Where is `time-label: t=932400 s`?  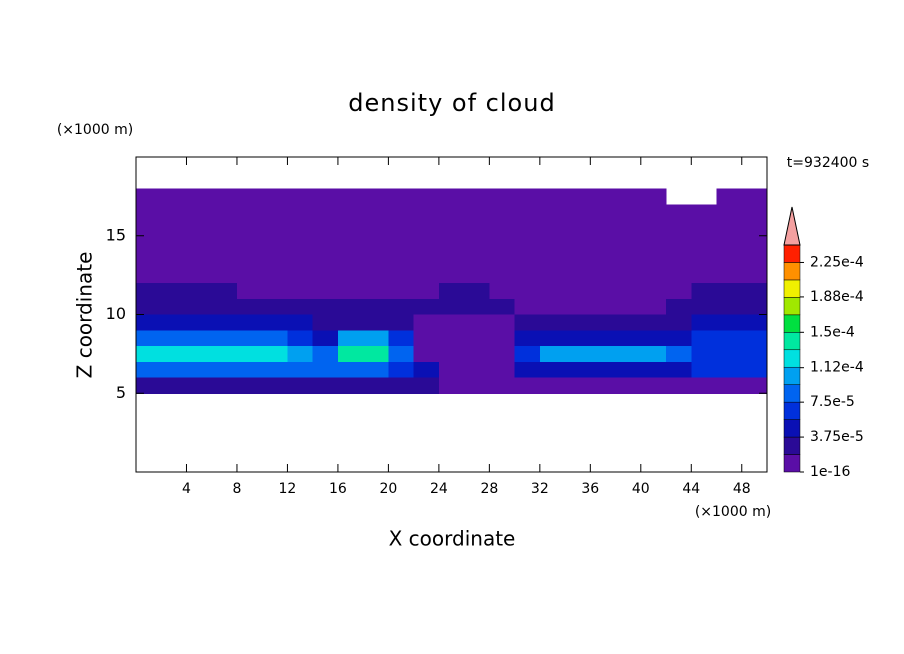
time-label: t=932400 s is located at coordinates (828, 163).